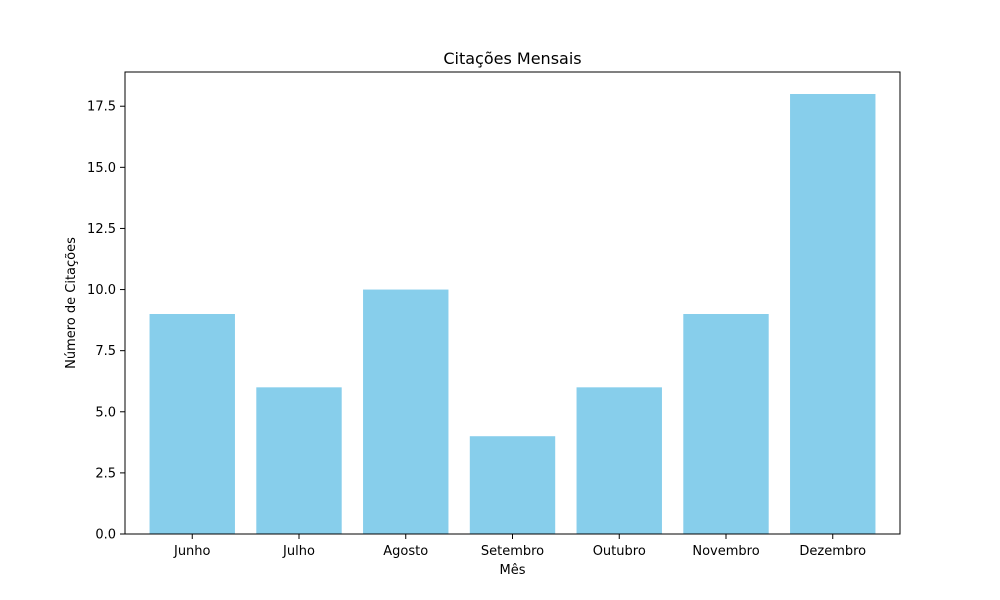  I want to click on y-tick-label: 0.0, so click(105, 535).